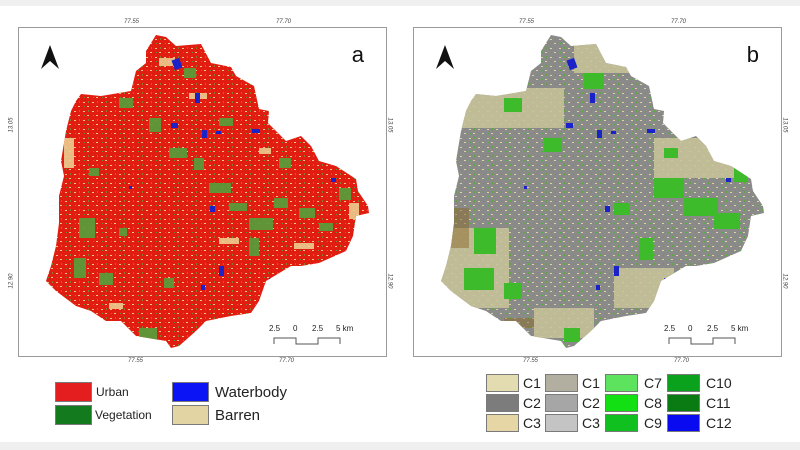 This screenshot has height=450, width=800. I want to click on legend-item-c1b: C1, so click(572, 383).